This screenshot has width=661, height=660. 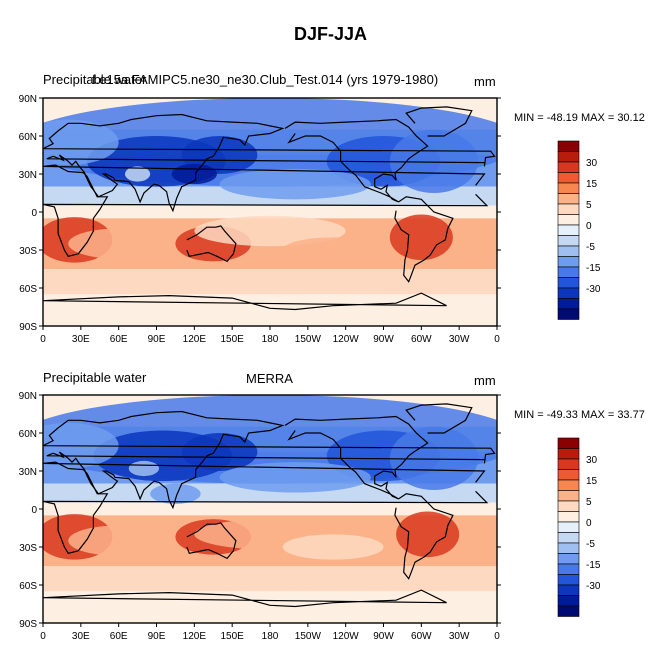 I want to click on lon-tick-label: 90E, so click(x=157, y=636).